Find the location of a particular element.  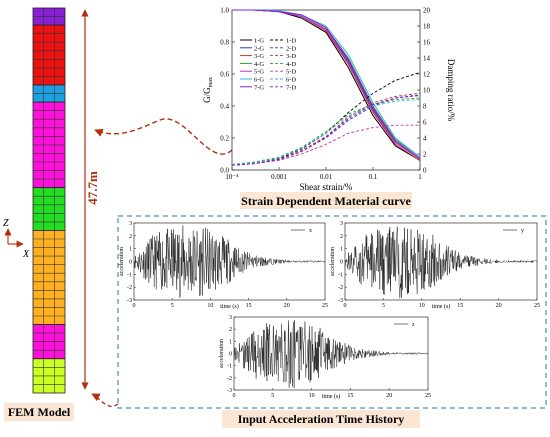

y-right-tick-label: 0 is located at coordinates (425, 171).